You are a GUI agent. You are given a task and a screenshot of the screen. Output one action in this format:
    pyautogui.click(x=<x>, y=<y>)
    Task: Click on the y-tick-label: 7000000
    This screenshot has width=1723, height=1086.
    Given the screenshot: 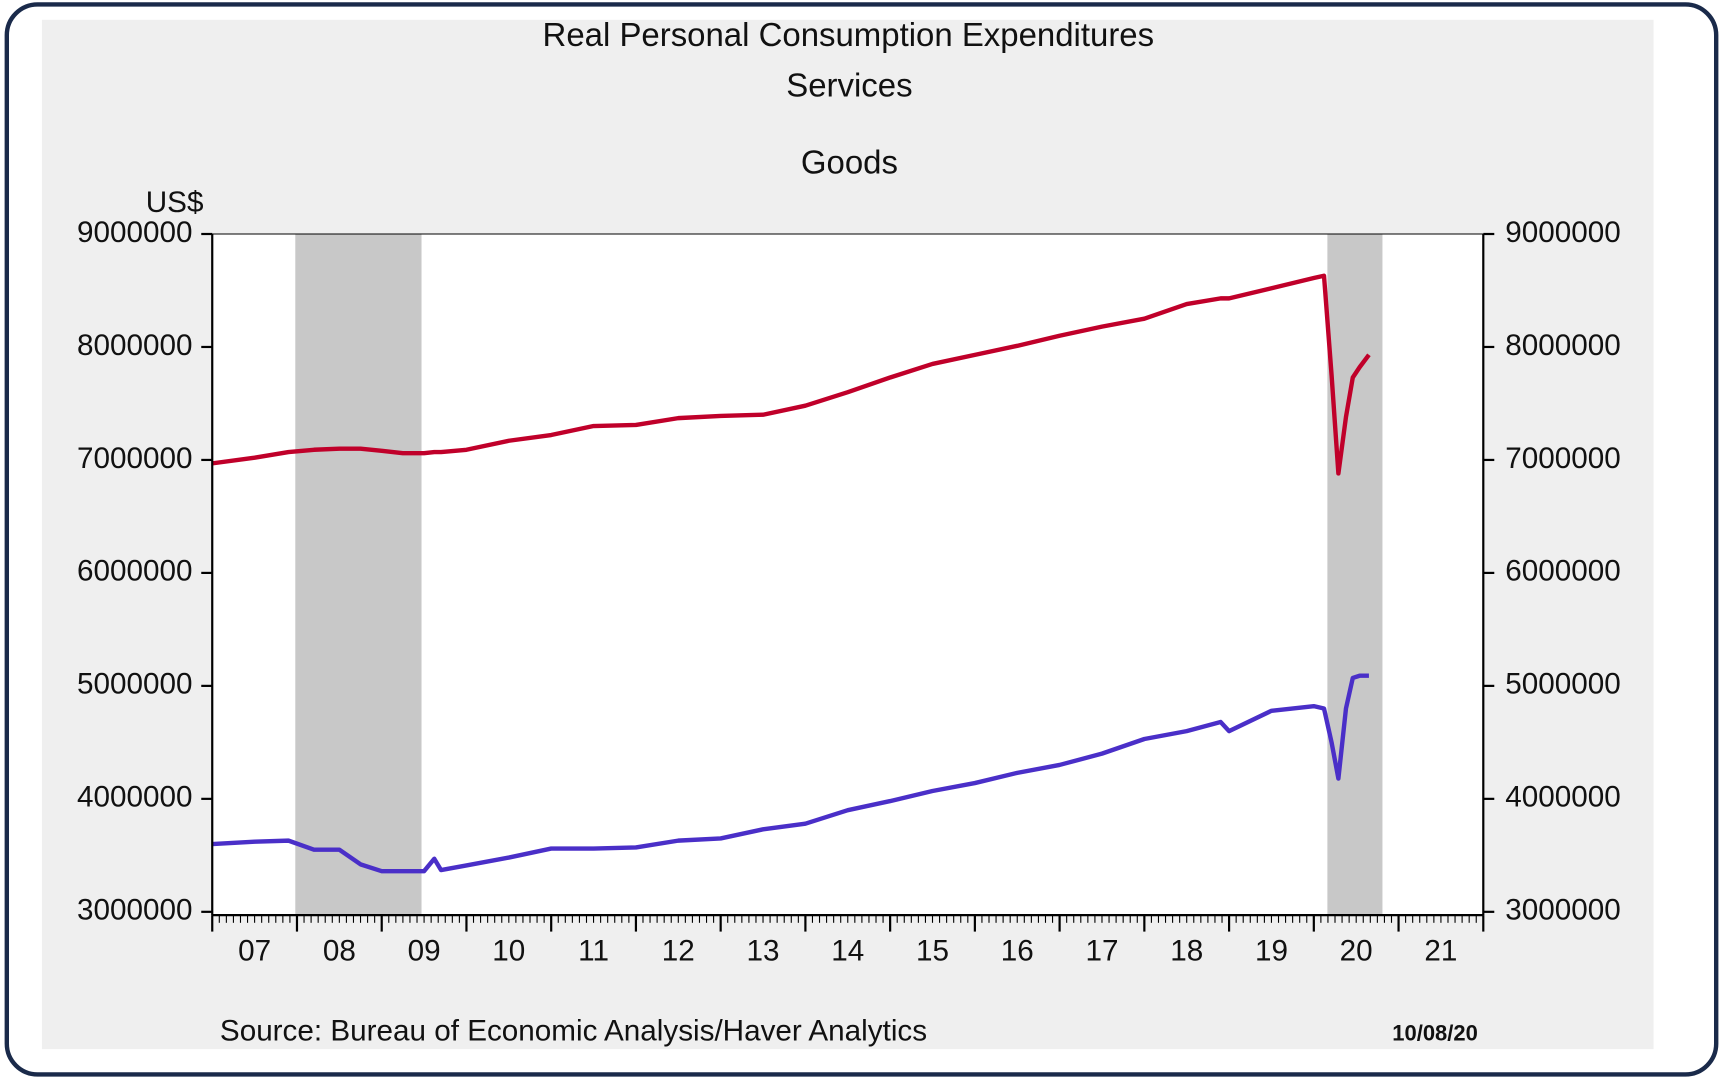 What is the action you would take?
    pyautogui.click(x=134, y=458)
    